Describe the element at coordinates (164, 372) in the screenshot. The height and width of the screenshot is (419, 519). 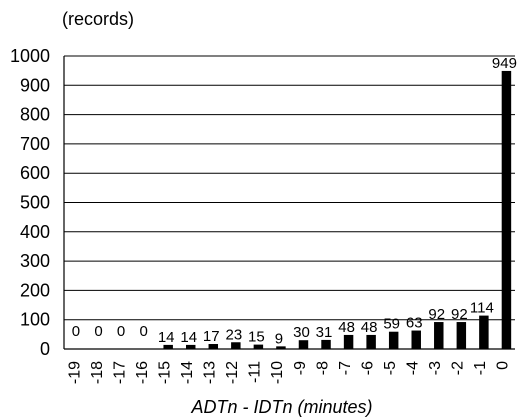
I see `x-tick-label: -15` at that location.